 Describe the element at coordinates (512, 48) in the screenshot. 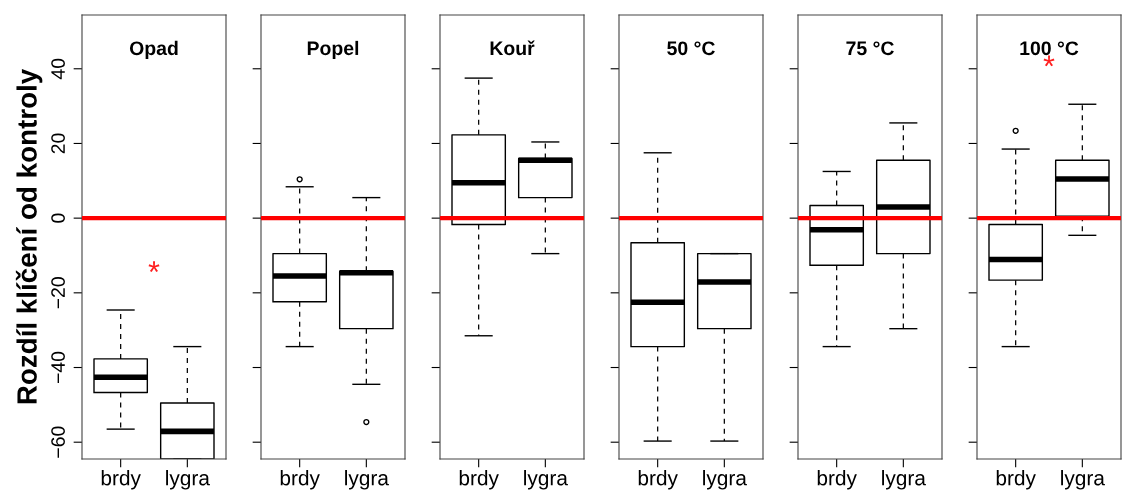

I see `text: Kouř` at that location.